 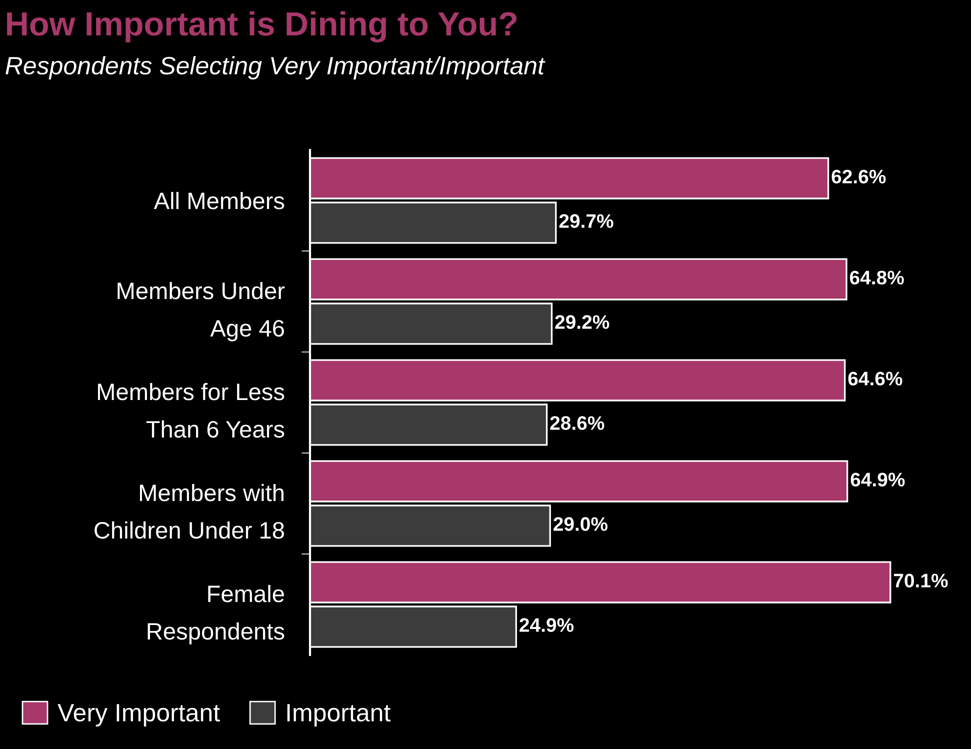 I want to click on legend-label: Very Important, so click(x=139, y=715).